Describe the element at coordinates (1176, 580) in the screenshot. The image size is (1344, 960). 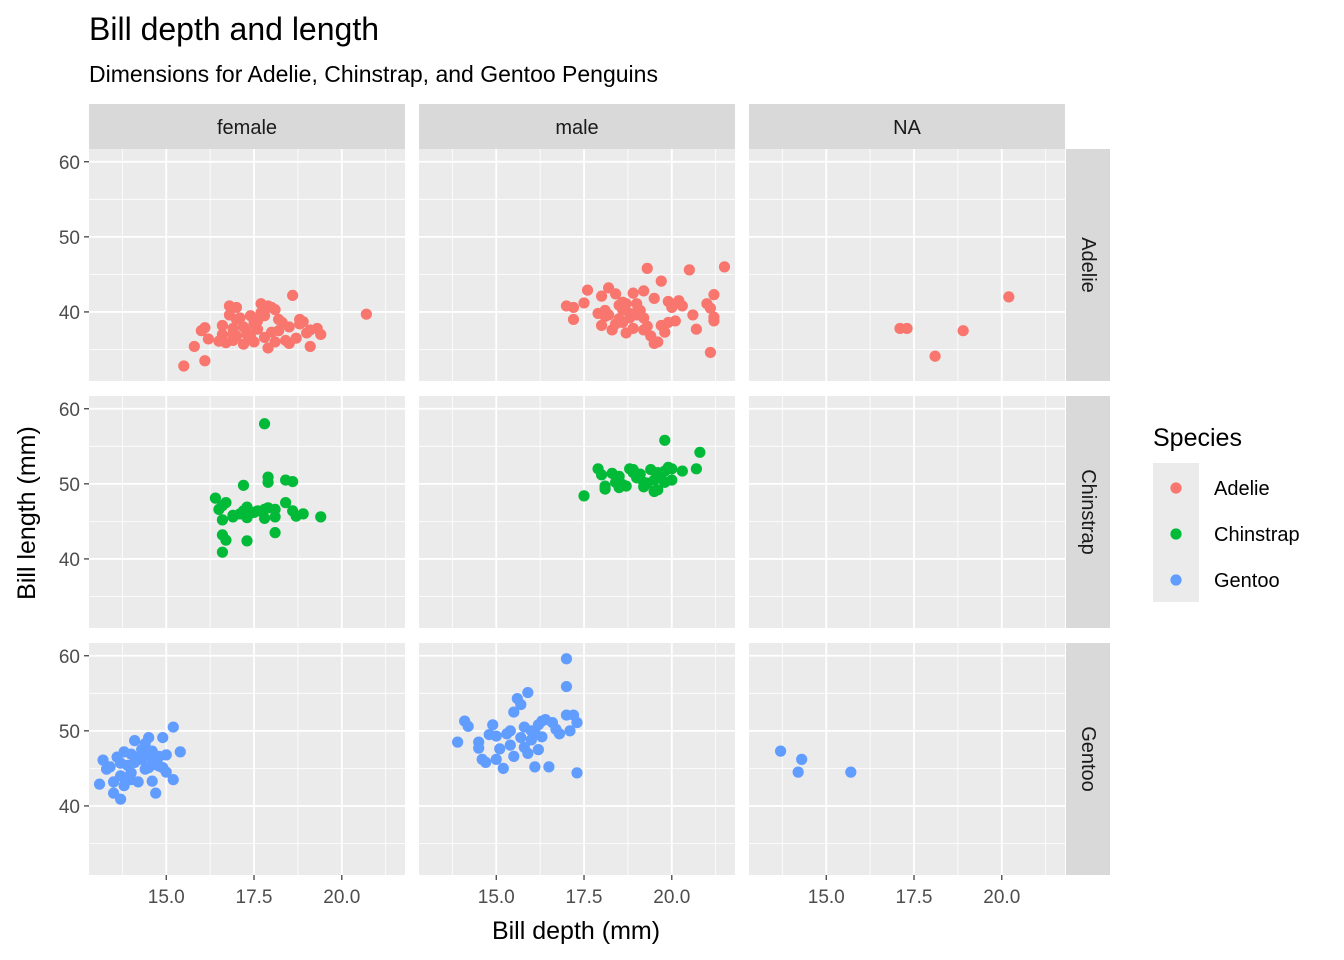
I see `legend-key-gentoo` at that location.